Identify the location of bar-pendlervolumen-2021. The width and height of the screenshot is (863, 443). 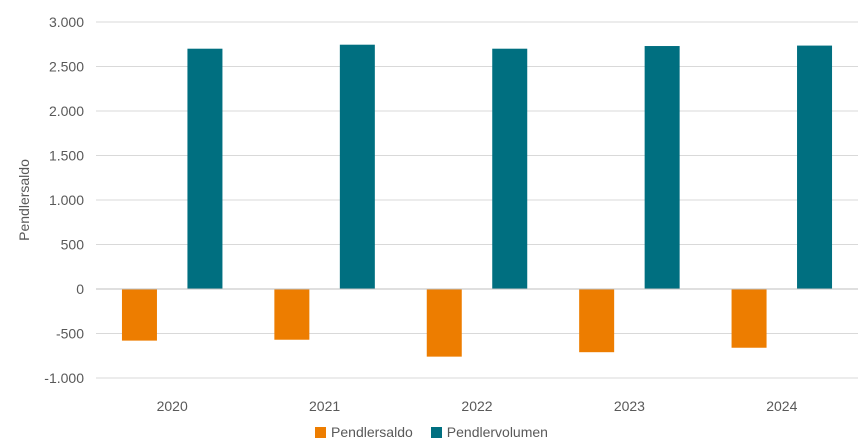
(357, 166).